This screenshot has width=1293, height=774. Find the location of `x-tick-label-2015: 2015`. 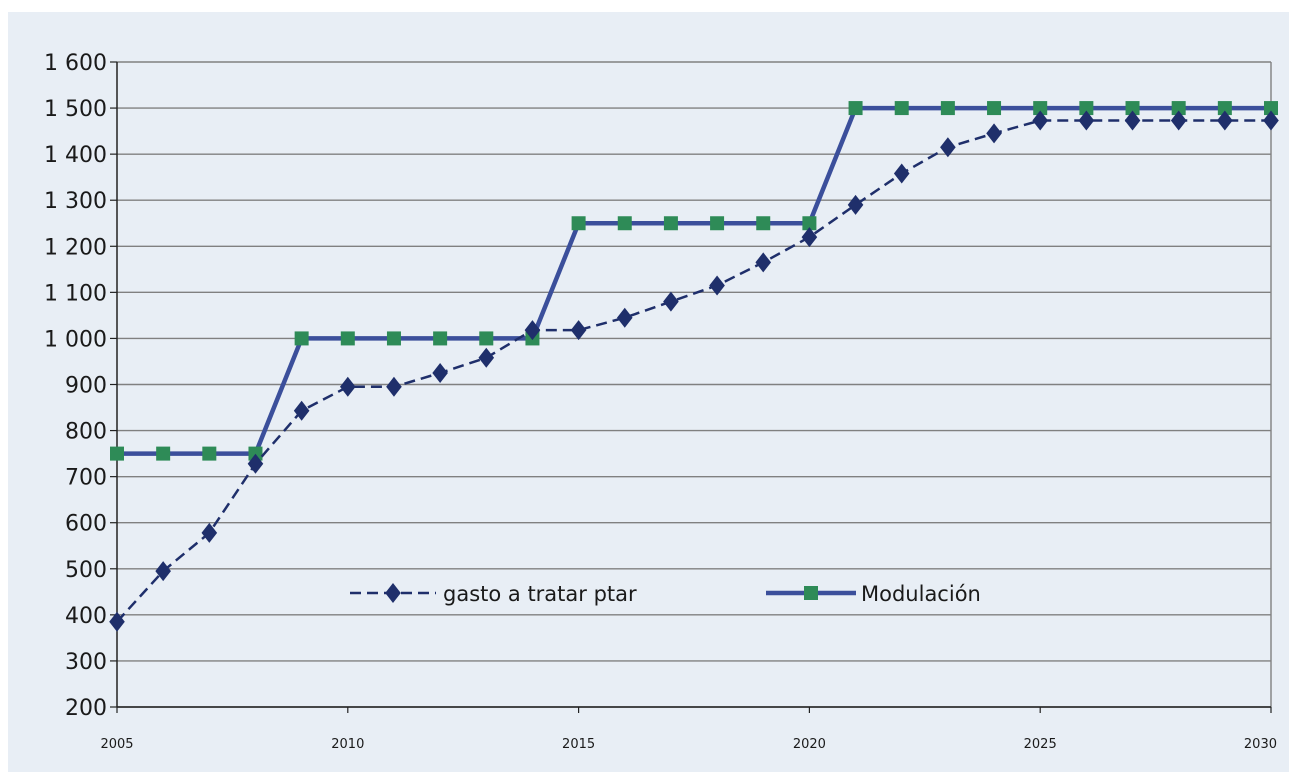

x-tick-label-2015: 2015 is located at coordinates (578, 744).